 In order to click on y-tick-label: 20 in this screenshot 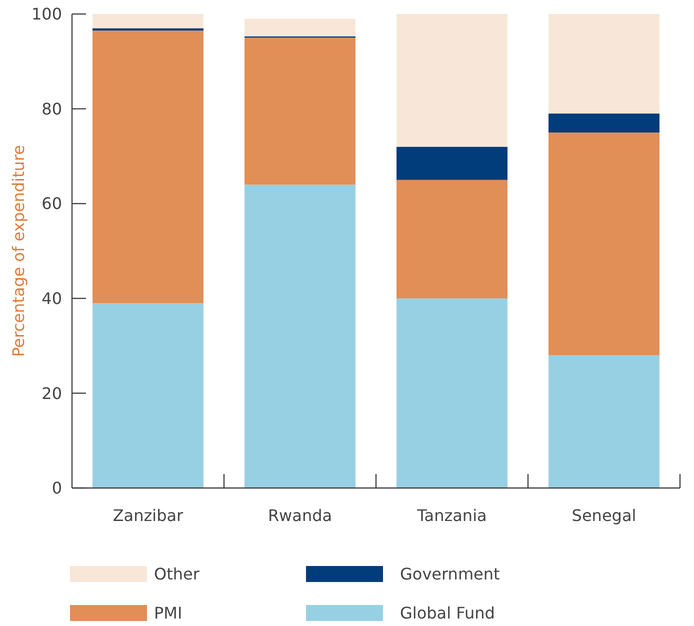, I will do `click(52, 393)`.